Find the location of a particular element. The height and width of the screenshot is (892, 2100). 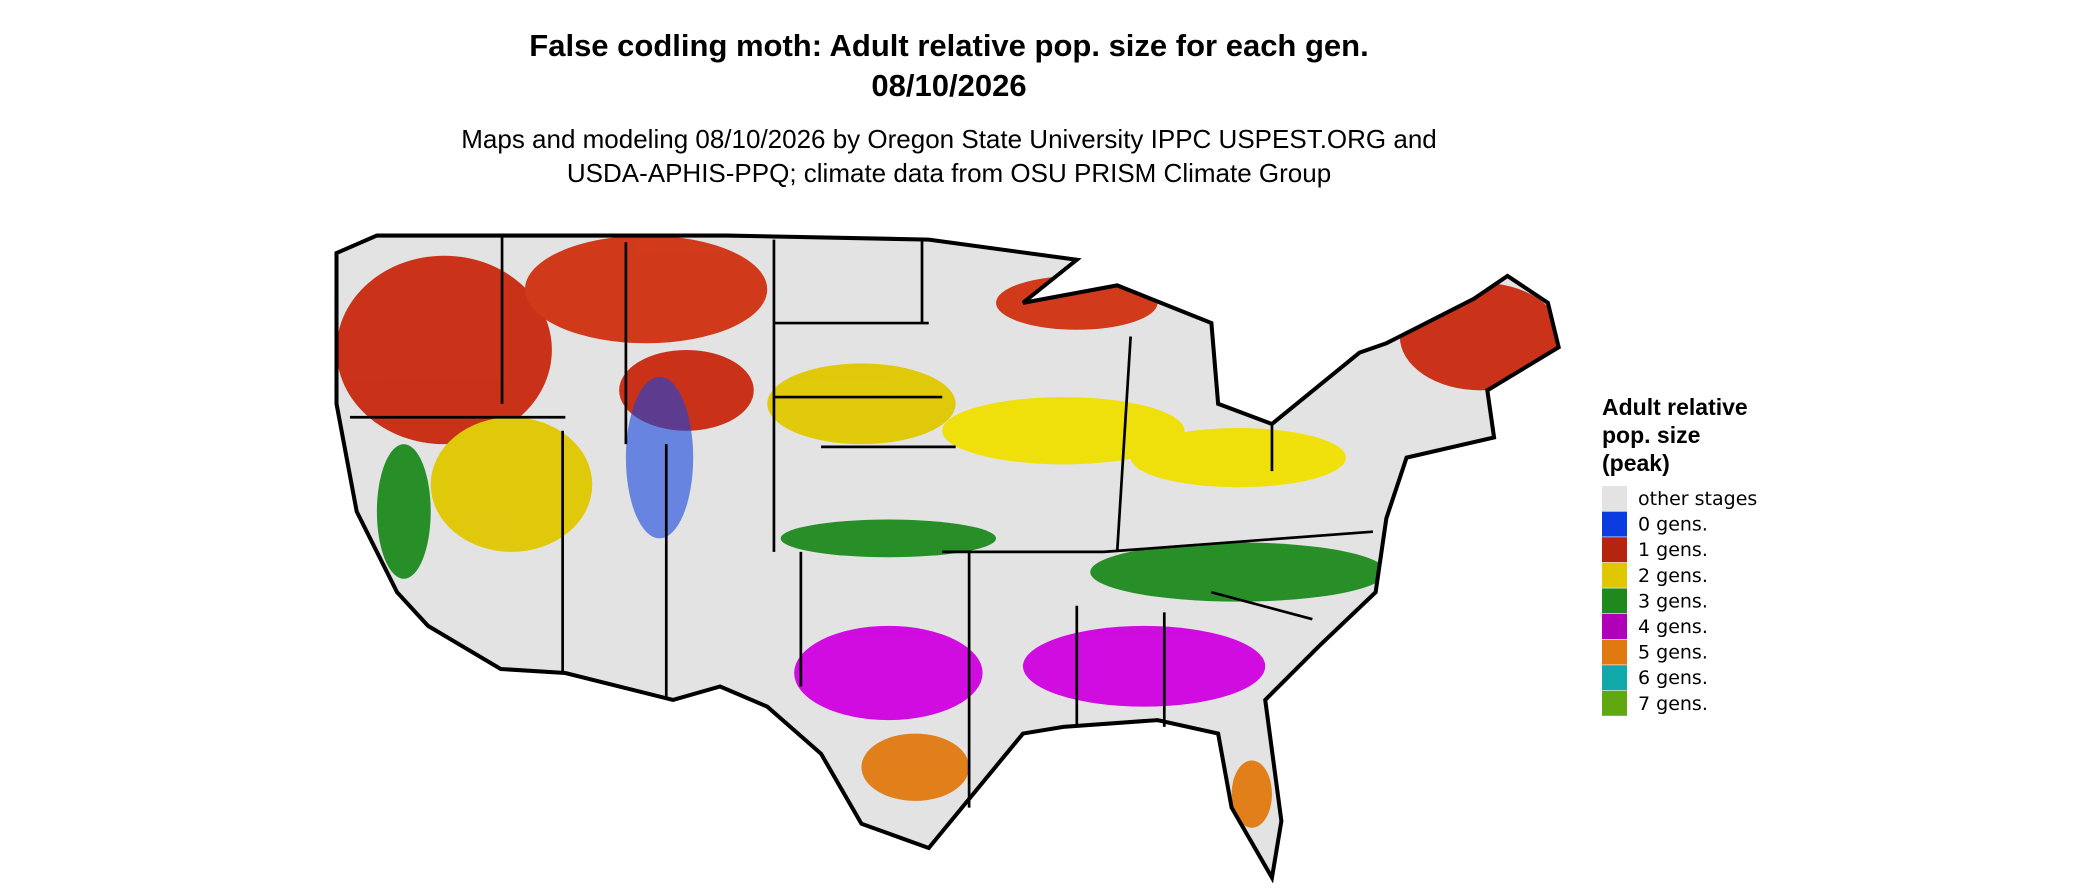

legend-label: 3 gens. is located at coordinates (1673, 601).